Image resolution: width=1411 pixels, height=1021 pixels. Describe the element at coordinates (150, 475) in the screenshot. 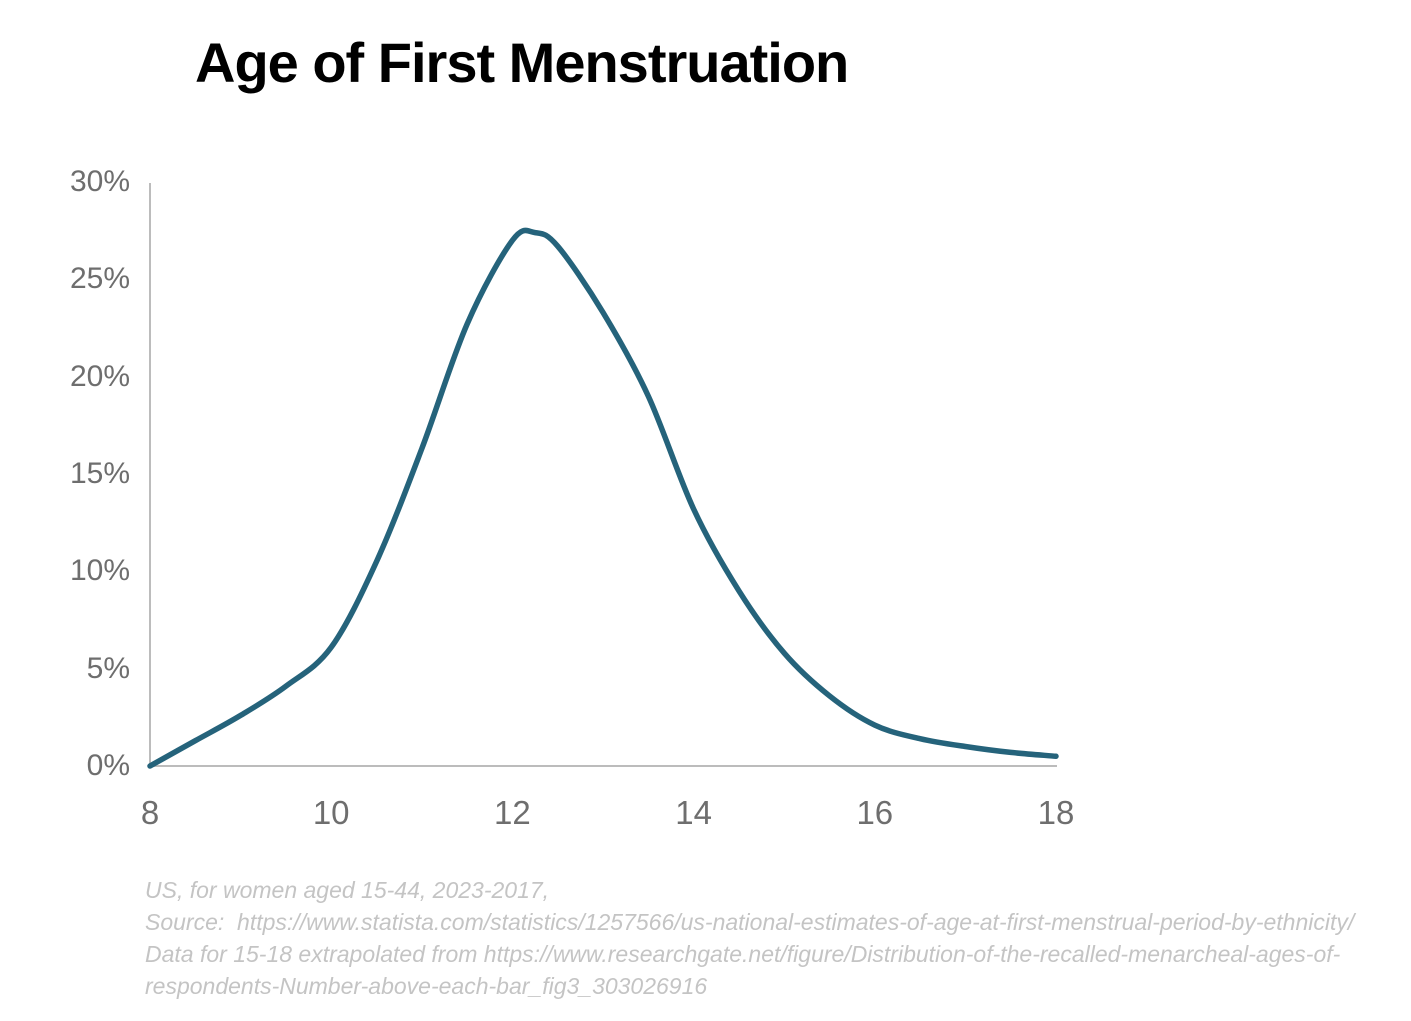

I see `y-axis-line` at that location.